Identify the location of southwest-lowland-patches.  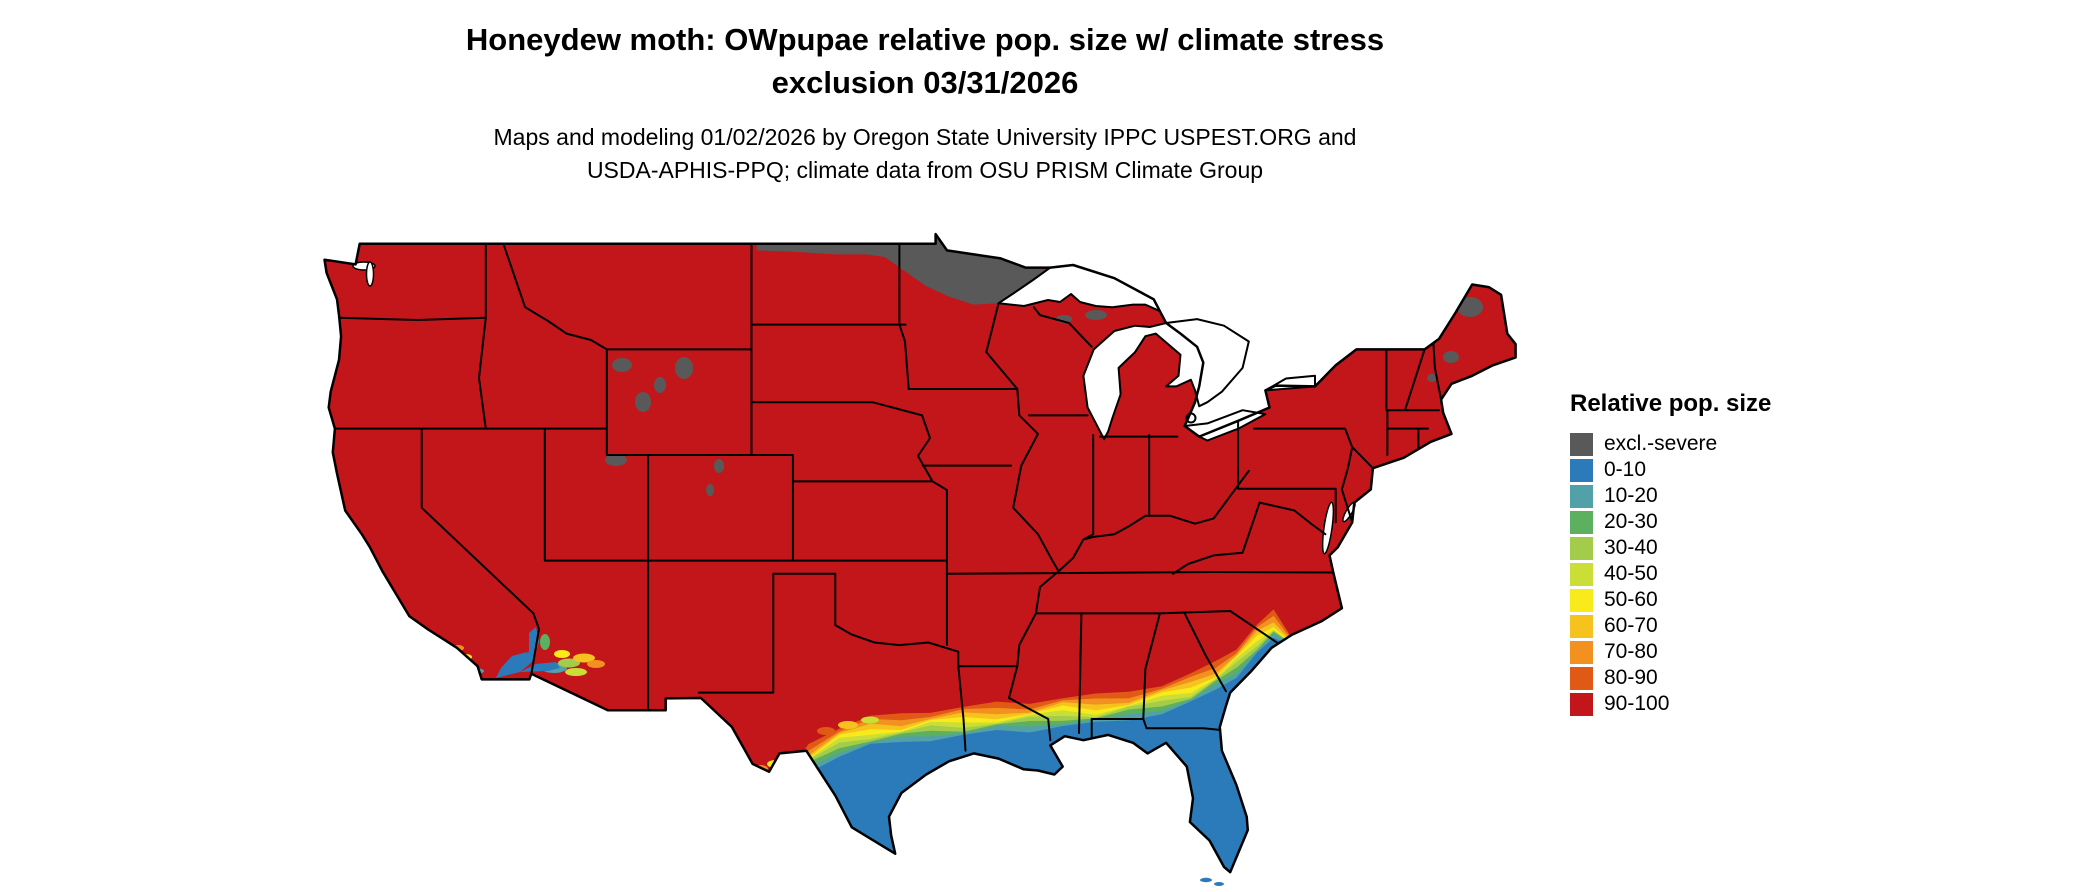
(528, 652).